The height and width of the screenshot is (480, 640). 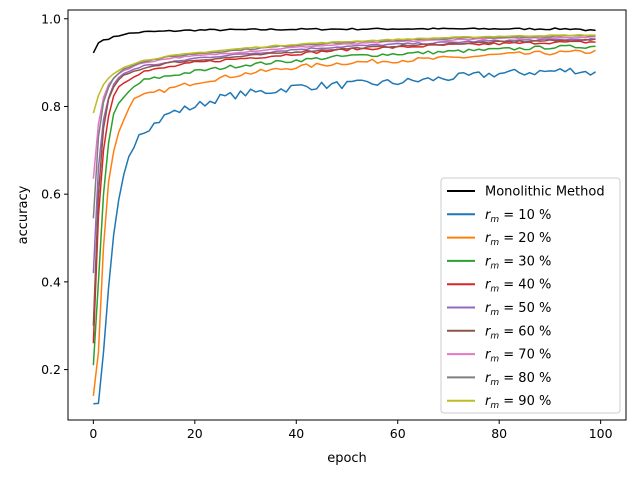 I want to click on legend-label: rm = 60 %, so click(x=518, y=332).